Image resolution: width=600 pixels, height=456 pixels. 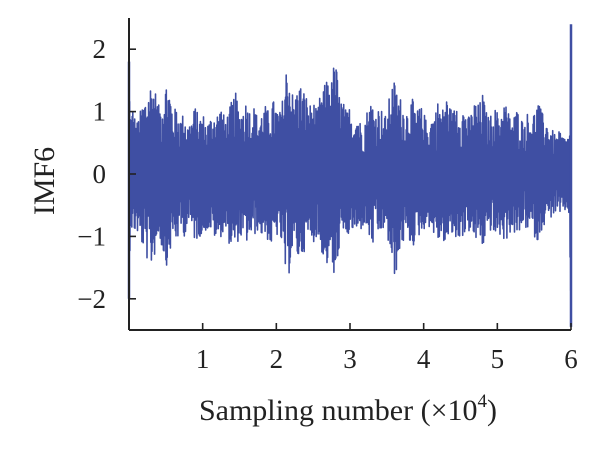 What do you see at coordinates (387, 348) in the screenshot?
I see `x-ticks: 1 2 3 4 5 6` at bounding box center [387, 348].